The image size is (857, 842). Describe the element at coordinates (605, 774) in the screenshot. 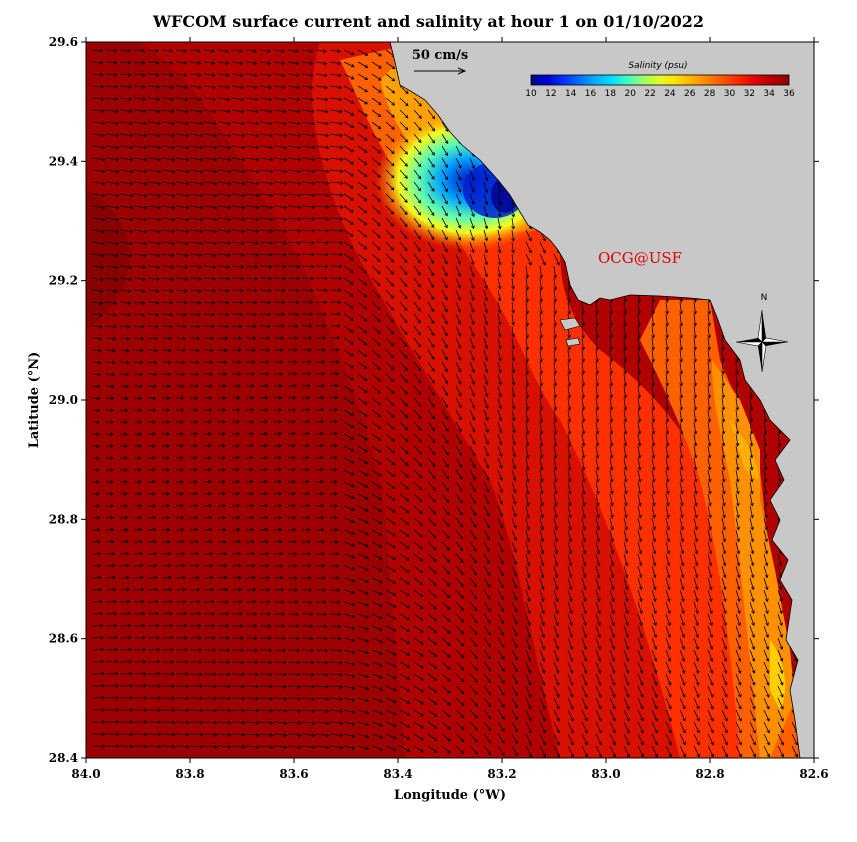

I see `x-tick-label: 83.0` at that location.